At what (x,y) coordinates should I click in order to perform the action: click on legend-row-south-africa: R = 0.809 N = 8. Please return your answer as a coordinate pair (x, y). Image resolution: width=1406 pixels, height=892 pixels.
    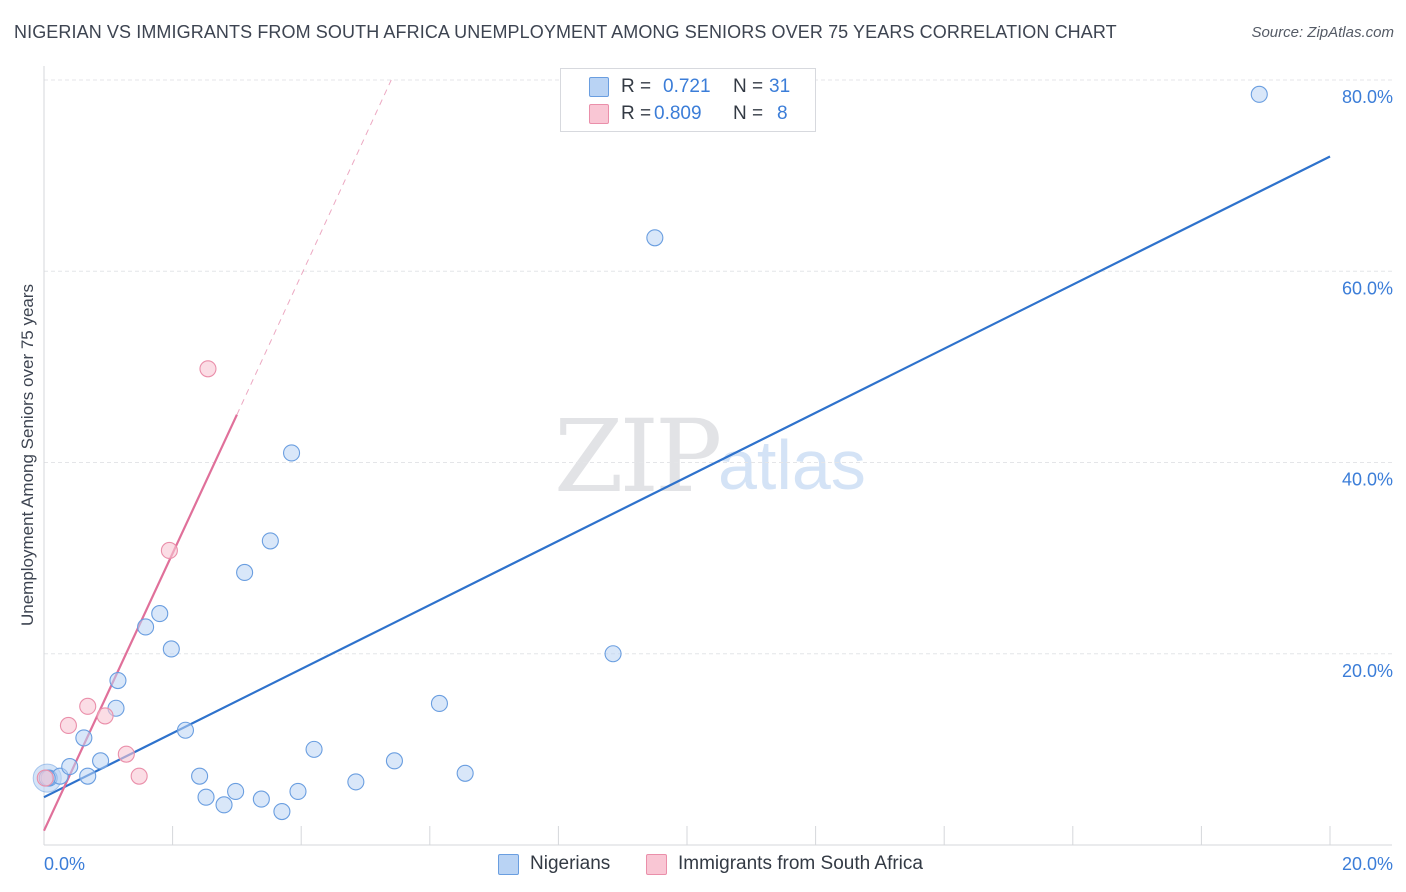
    Looking at the image, I should click on (688, 114).